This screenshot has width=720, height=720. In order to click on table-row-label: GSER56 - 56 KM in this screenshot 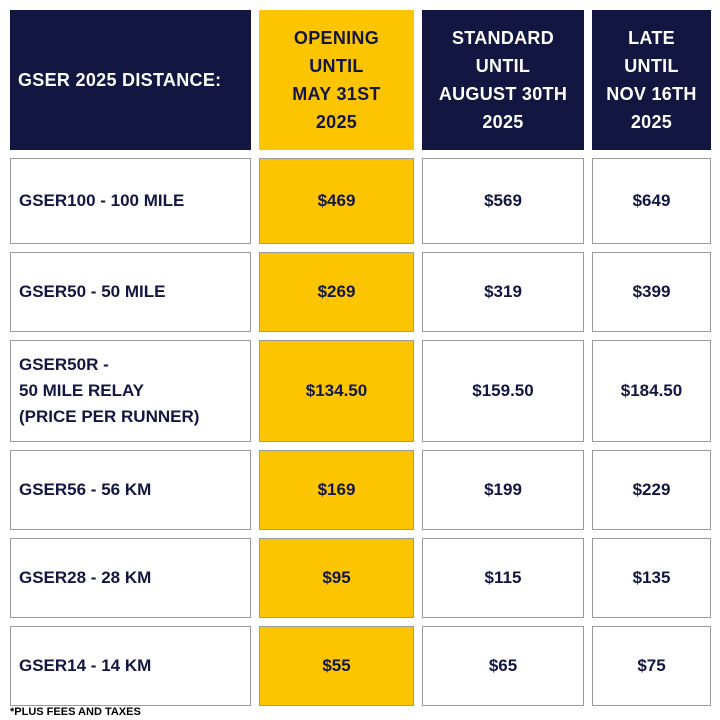, I will do `click(130, 490)`.